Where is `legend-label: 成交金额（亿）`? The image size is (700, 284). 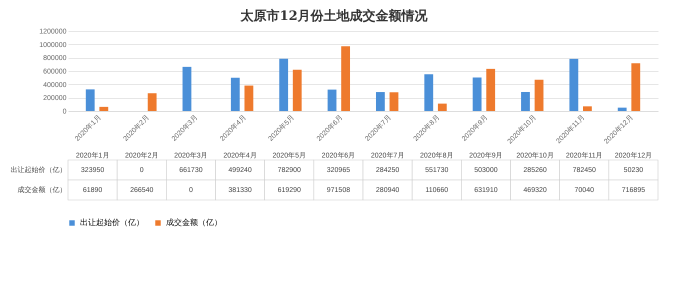
legend-label: 成交金额（亿） is located at coordinates (194, 222).